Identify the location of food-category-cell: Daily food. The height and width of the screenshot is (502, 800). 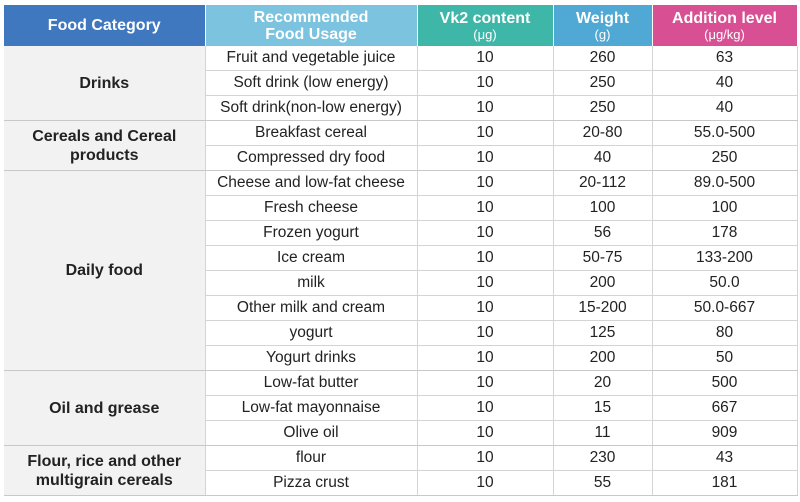
(105, 270).